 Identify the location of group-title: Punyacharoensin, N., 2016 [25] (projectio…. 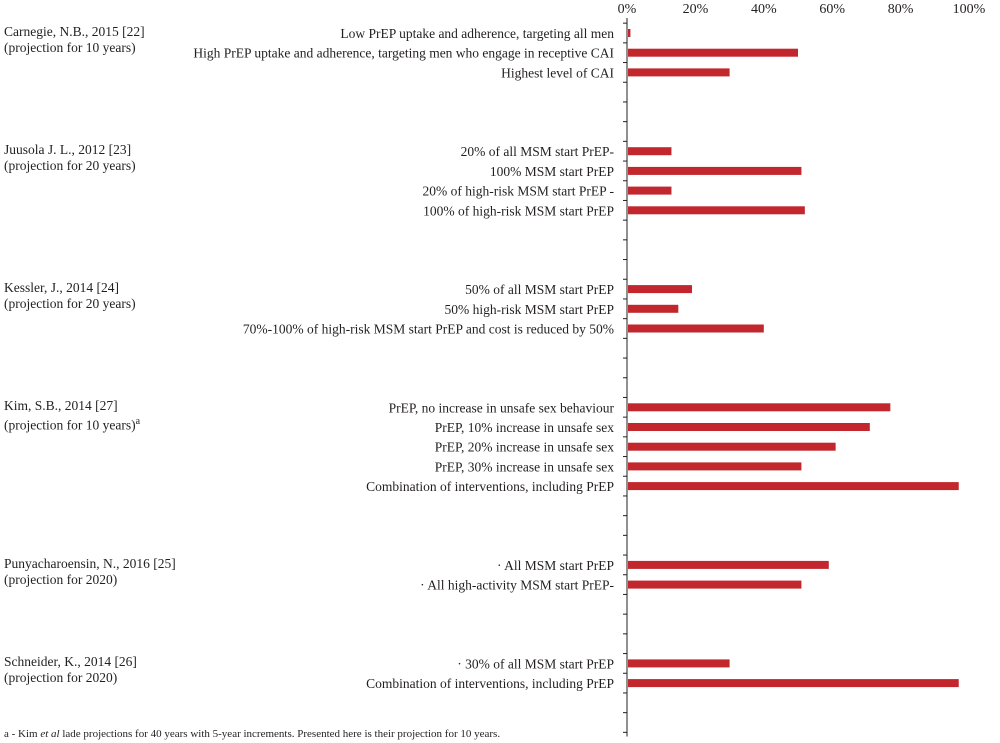
(90, 572).